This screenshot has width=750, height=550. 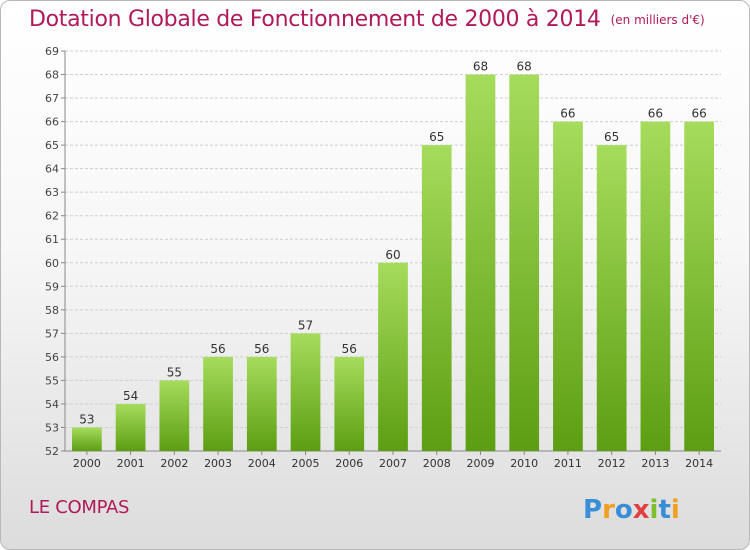 I want to click on data-label-2001: 54, so click(x=130, y=396).